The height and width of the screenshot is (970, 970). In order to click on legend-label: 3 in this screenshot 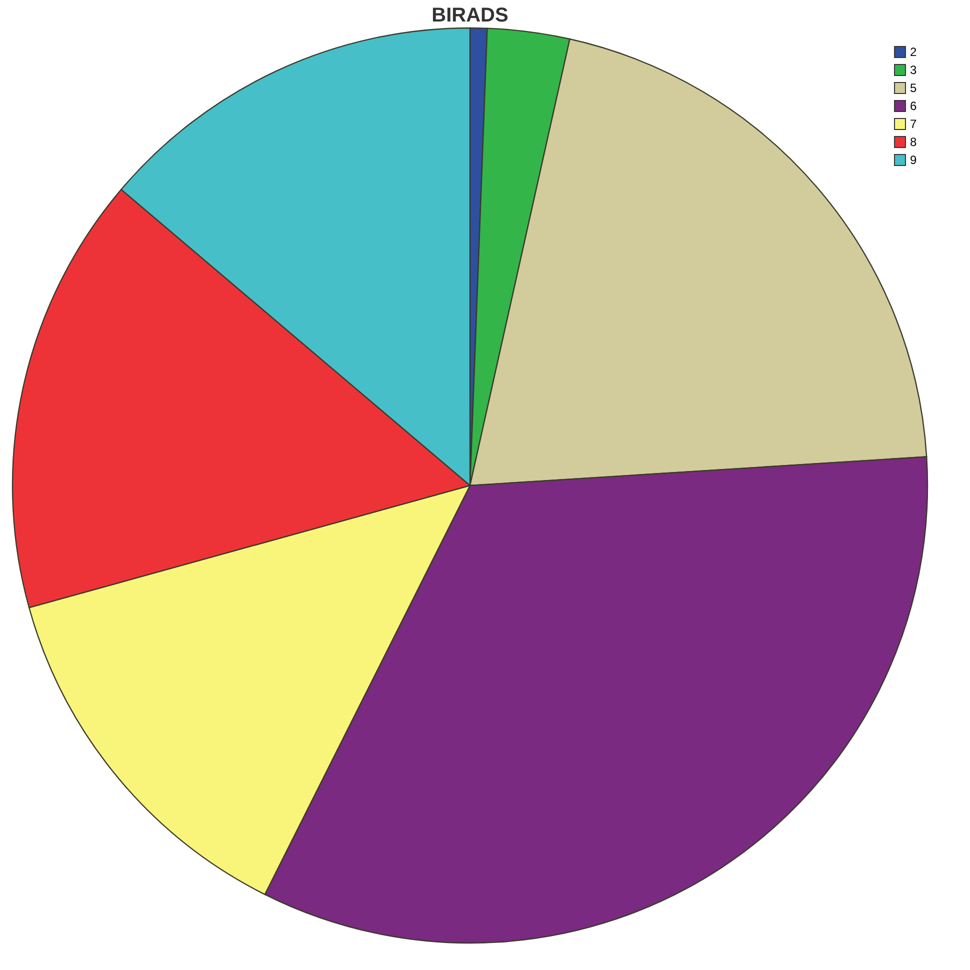, I will do `click(913, 70)`.